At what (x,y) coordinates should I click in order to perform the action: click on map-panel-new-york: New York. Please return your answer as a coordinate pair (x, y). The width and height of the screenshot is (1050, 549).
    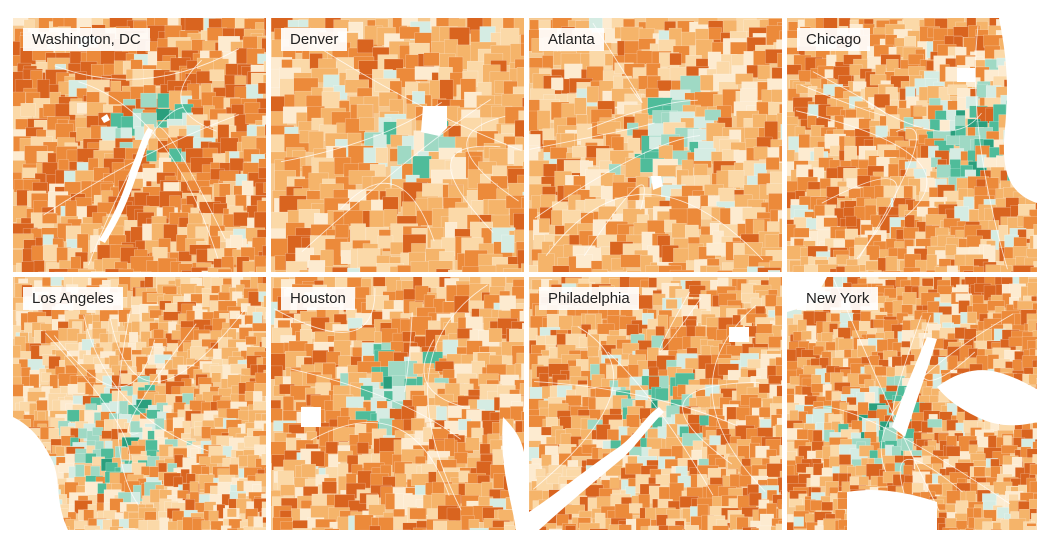
    Looking at the image, I should click on (912, 403).